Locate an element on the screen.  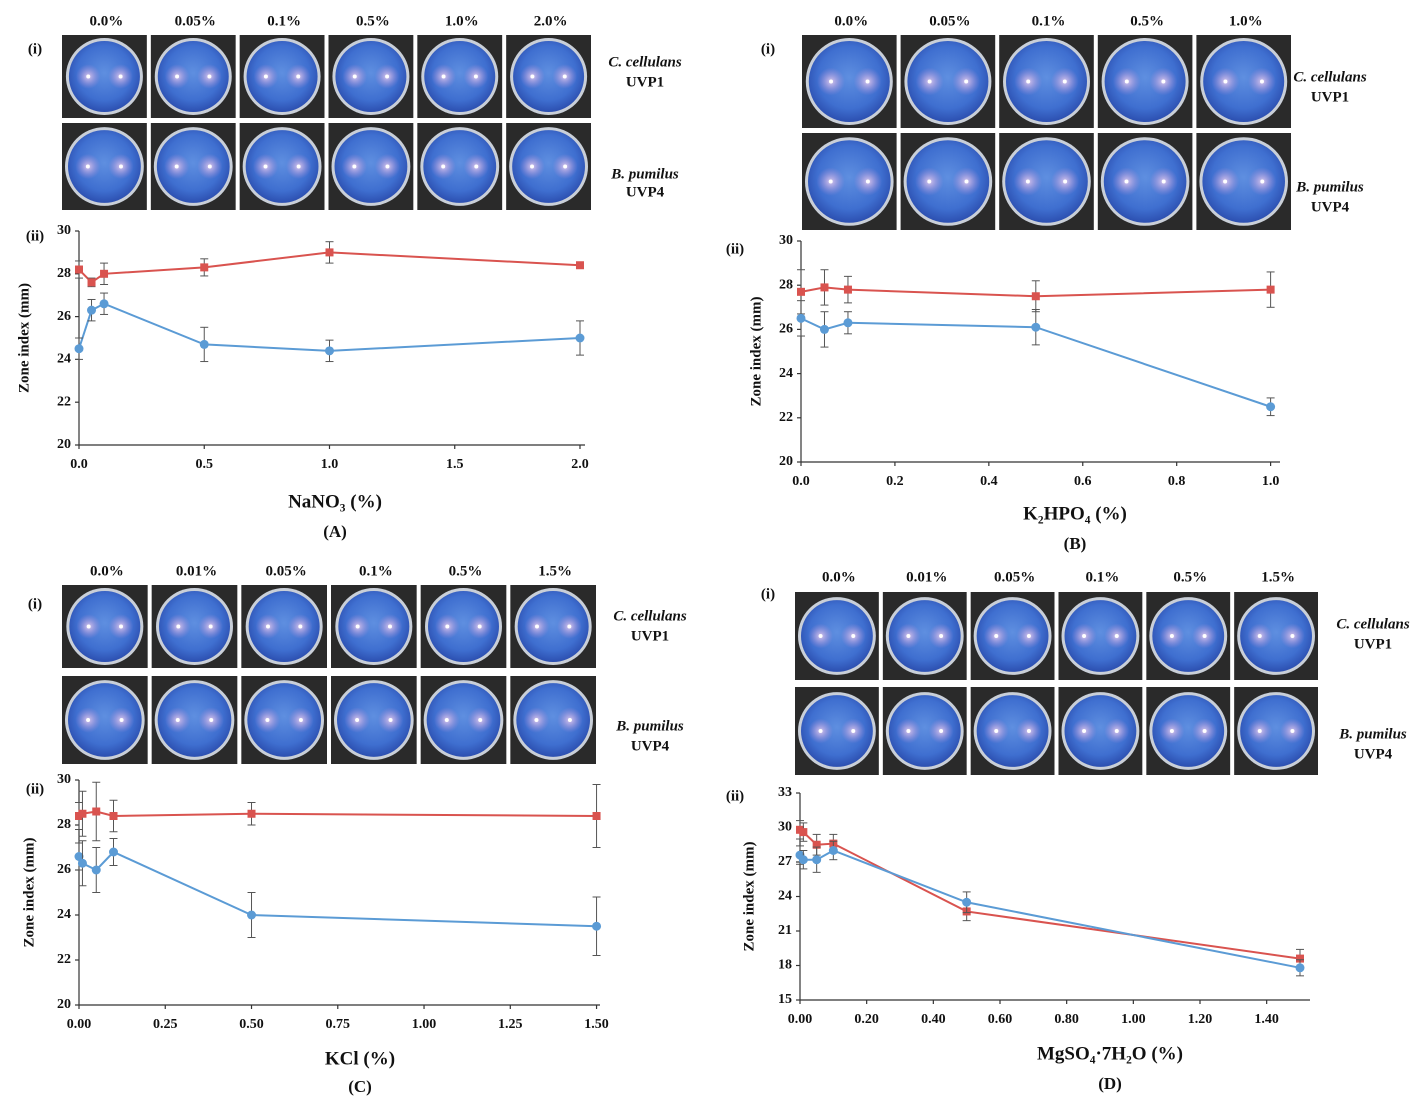
x-tick-label: 0.75 is located at coordinates (338, 1024).